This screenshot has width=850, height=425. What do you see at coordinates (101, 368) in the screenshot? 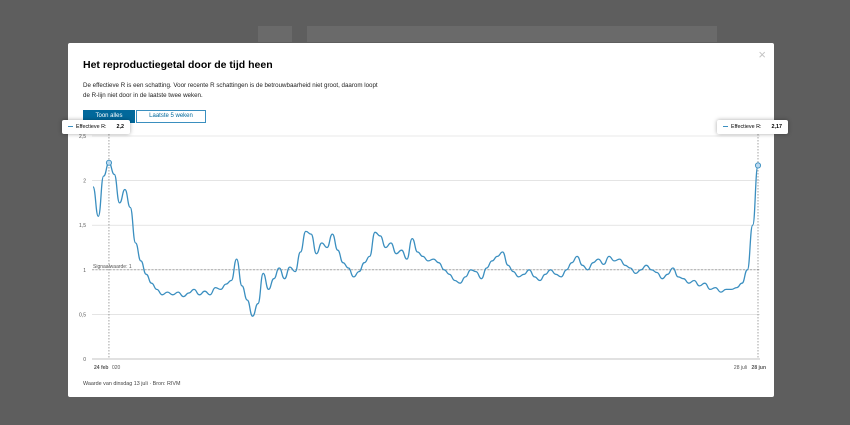
I see `x-label-start: 24 feb` at bounding box center [101, 368].